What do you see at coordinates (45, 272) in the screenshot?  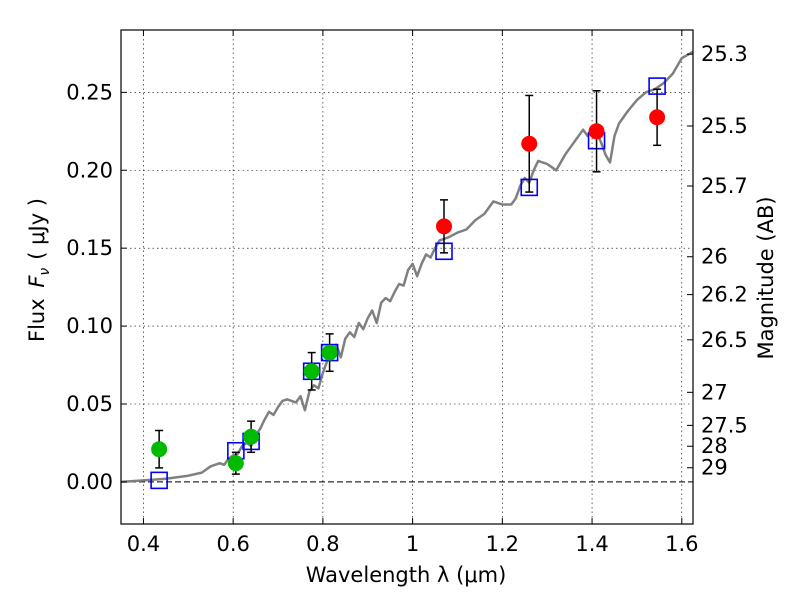 I see `y-axis-label-subscript: ν` at bounding box center [45, 272].